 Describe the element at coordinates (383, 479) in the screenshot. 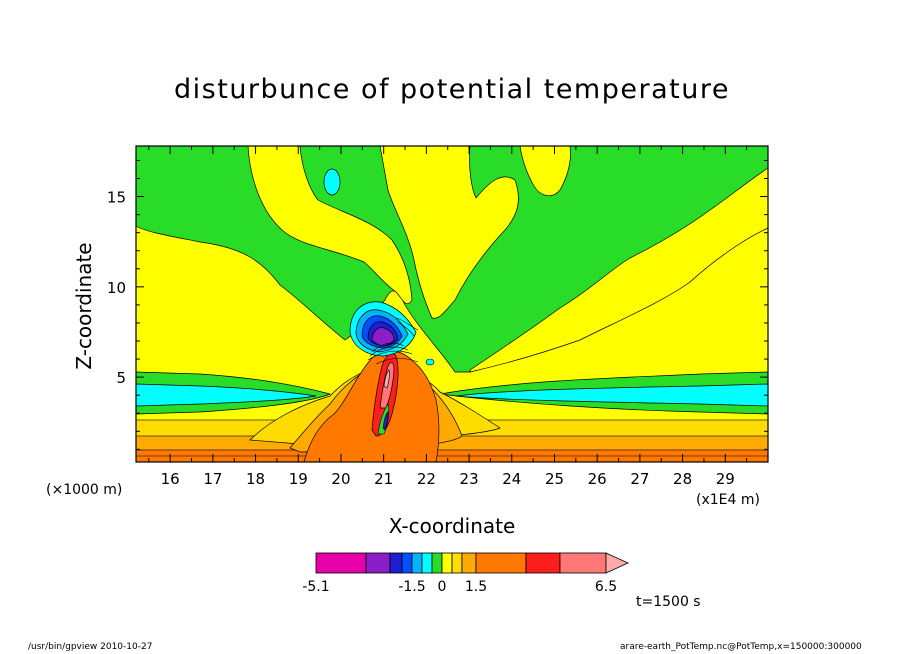

I see `x-tick-label: 21` at that location.